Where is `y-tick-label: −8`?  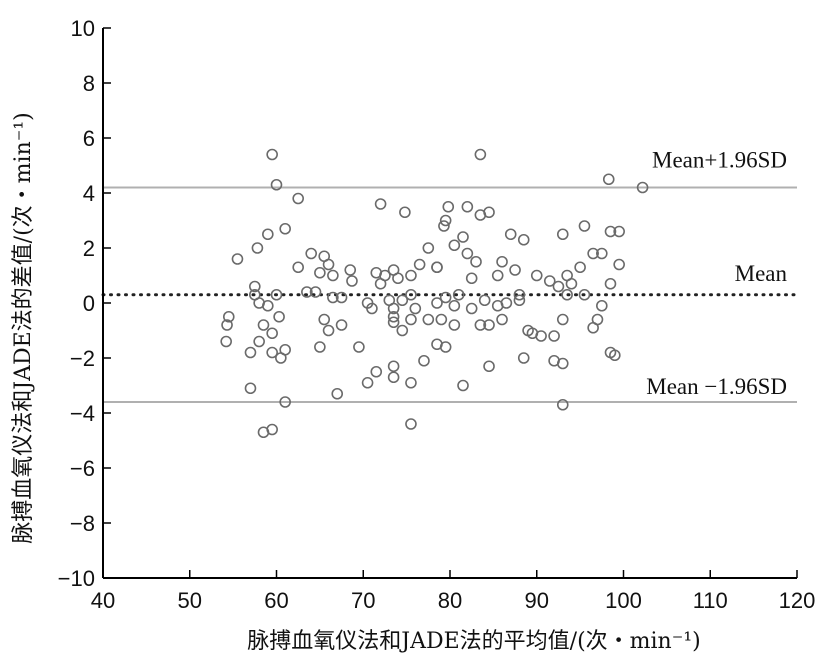 y-tick-label: −8 is located at coordinates (82, 523).